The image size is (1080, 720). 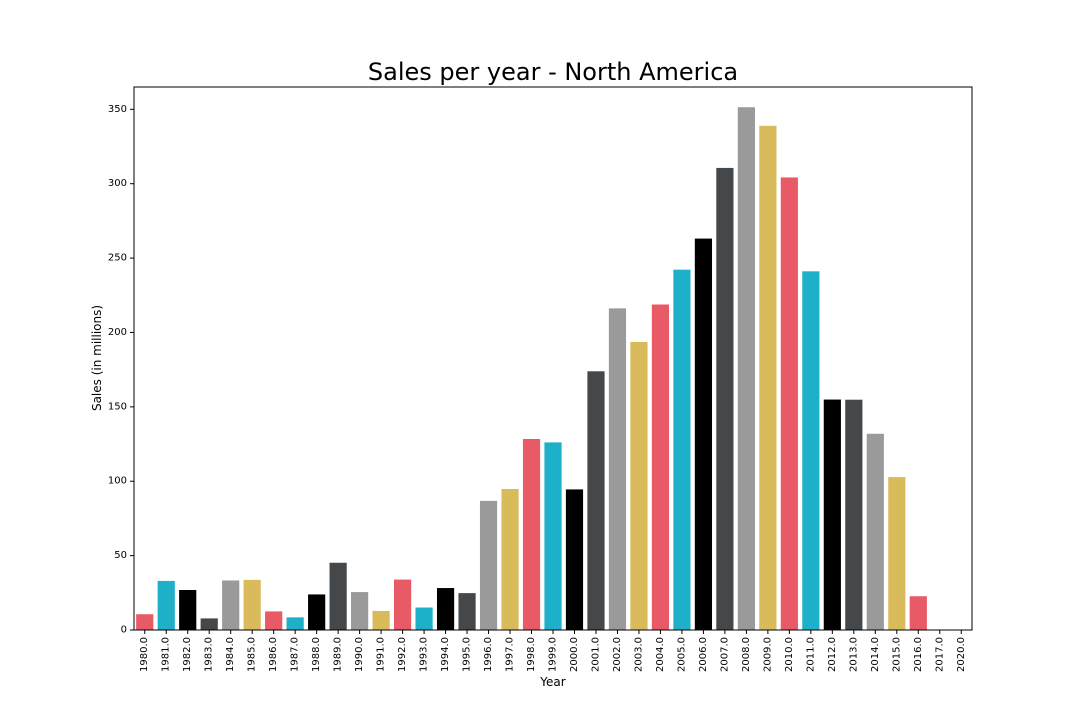 I want to click on x-tick-label: 2014.0, so click(x=875, y=654).